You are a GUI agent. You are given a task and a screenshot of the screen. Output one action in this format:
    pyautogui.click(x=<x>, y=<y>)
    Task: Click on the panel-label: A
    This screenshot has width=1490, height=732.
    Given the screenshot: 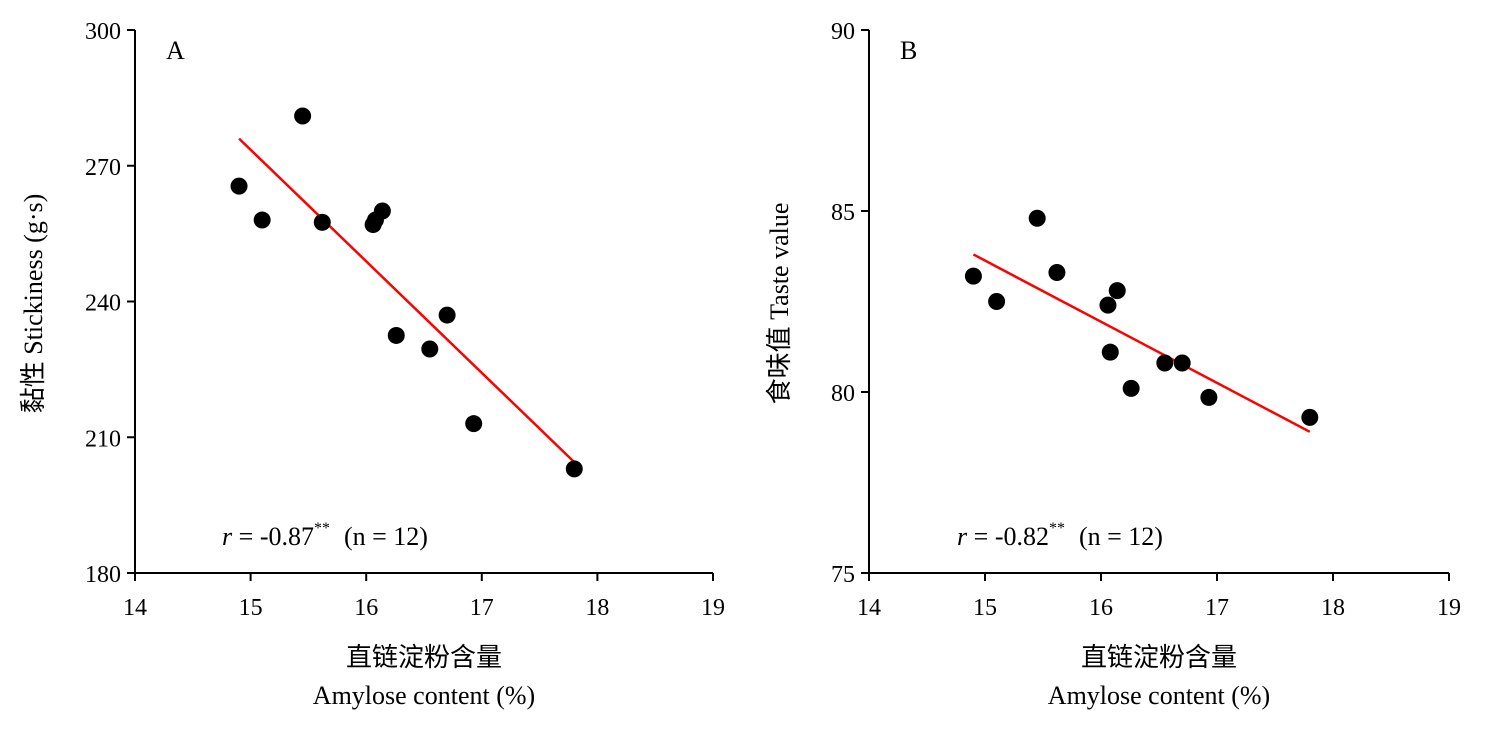 What is the action you would take?
    pyautogui.click(x=175, y=50)
    